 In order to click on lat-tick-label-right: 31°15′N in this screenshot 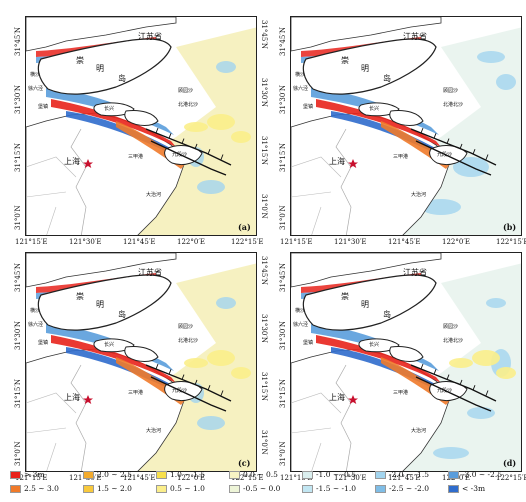, I will do `click(264, 387)`.